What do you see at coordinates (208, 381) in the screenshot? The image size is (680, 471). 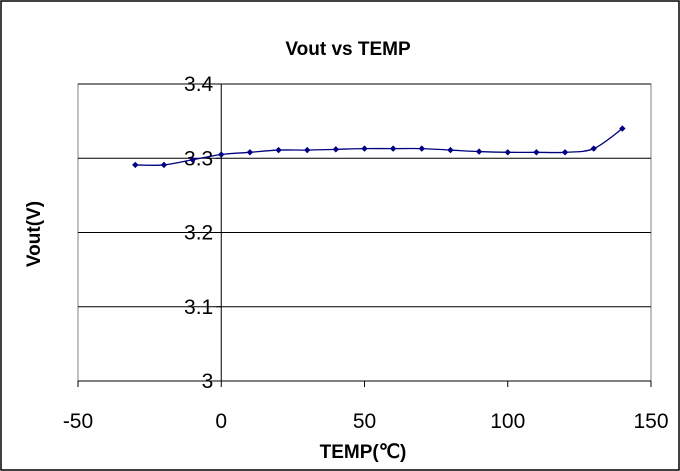 I see `y-tick-label: 3` at bounding box center [208, 381].